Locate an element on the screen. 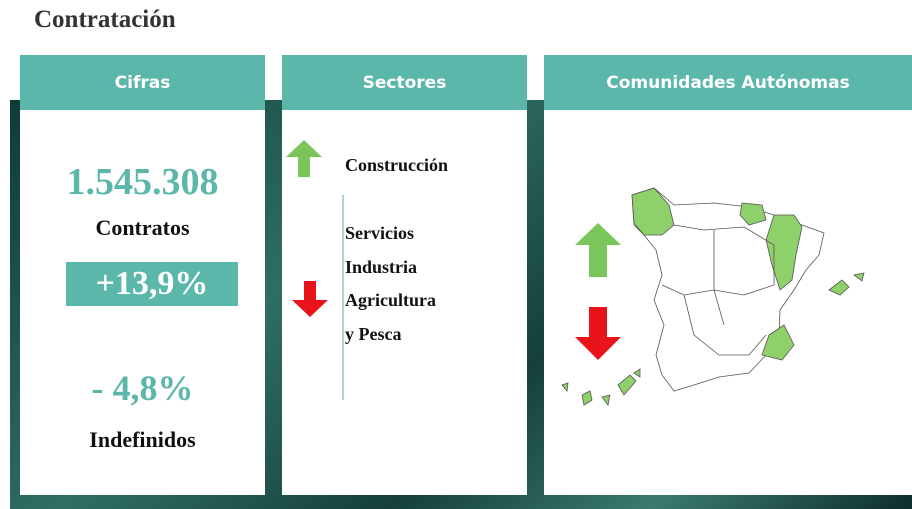  page-title: Contratación is located at coordinates (105, 19).